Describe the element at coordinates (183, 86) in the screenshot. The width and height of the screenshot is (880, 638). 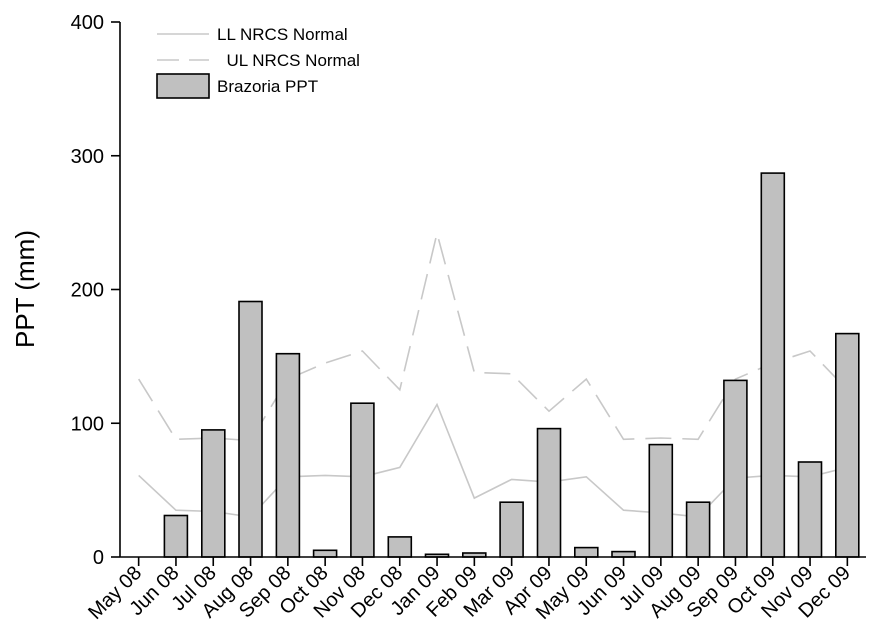
I see `legend-swatch-brazoria-ppt` at that location.